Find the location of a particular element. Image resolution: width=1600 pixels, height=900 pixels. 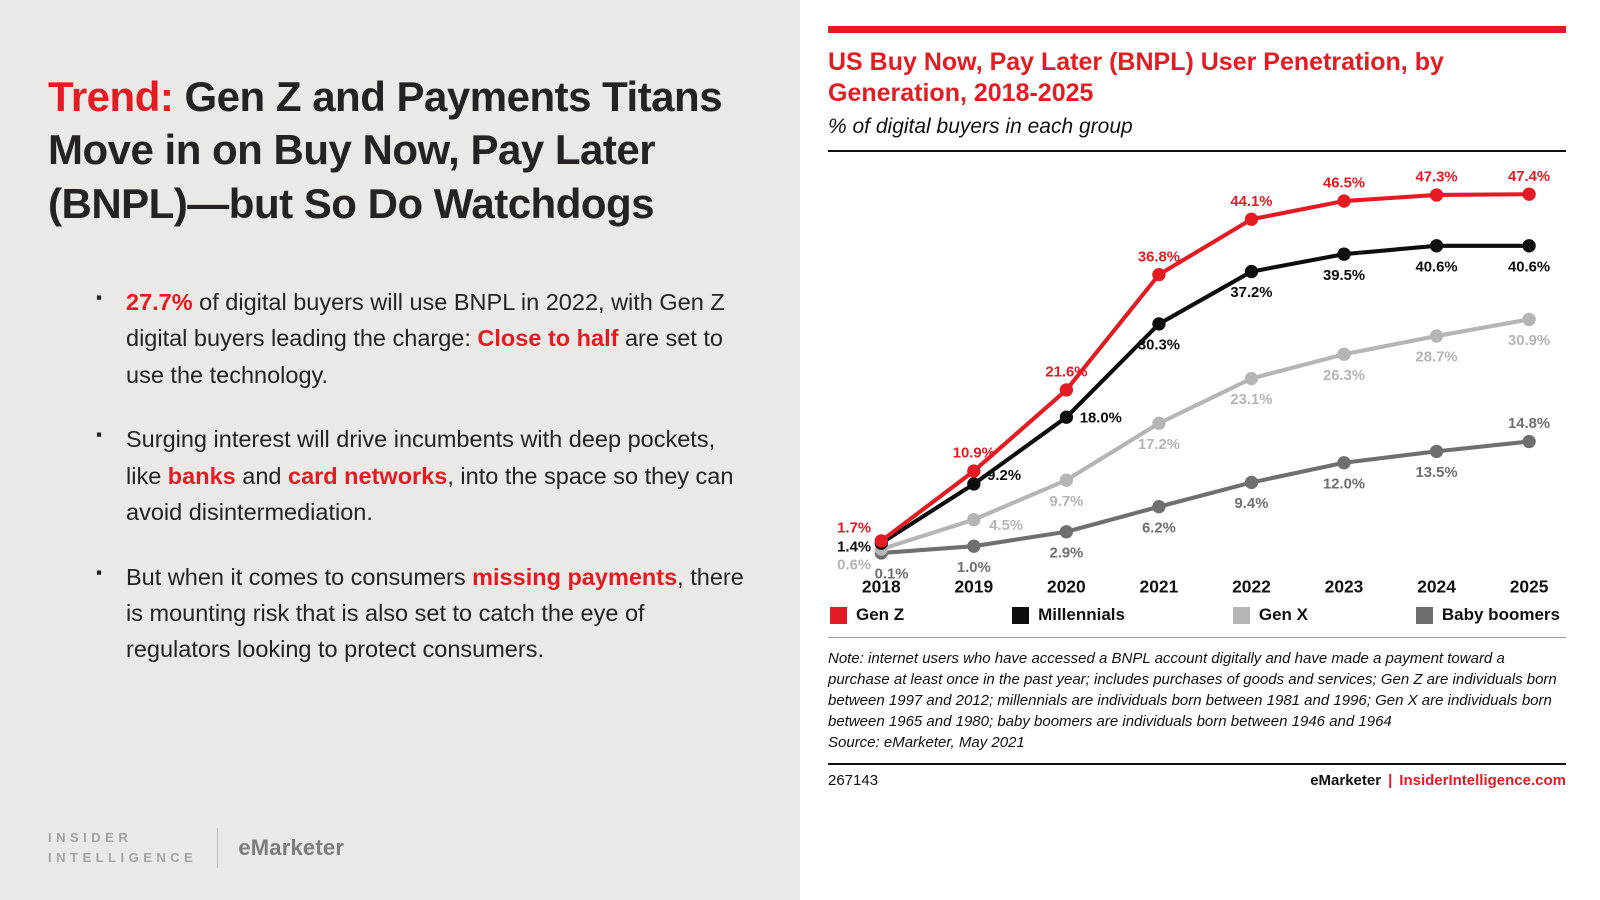

data-label-millennials: 39.5% is located at coordinates (1344, 276).